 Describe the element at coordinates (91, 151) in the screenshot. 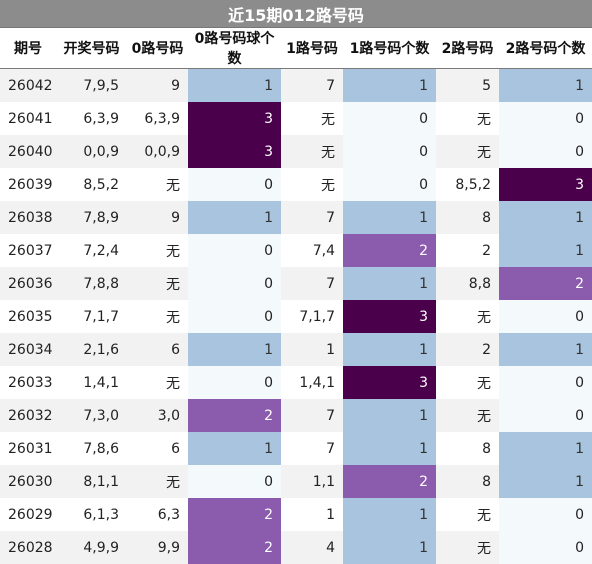

I see `draw-number-cell: 0,0,9` at that location.